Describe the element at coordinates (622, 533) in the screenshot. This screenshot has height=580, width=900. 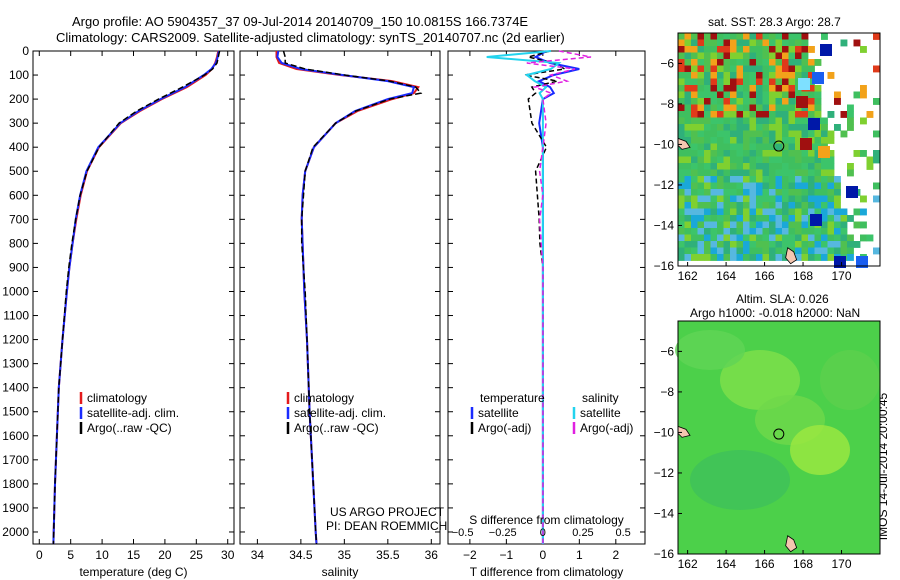
I see `s-tick-label: 0.5` at that location.